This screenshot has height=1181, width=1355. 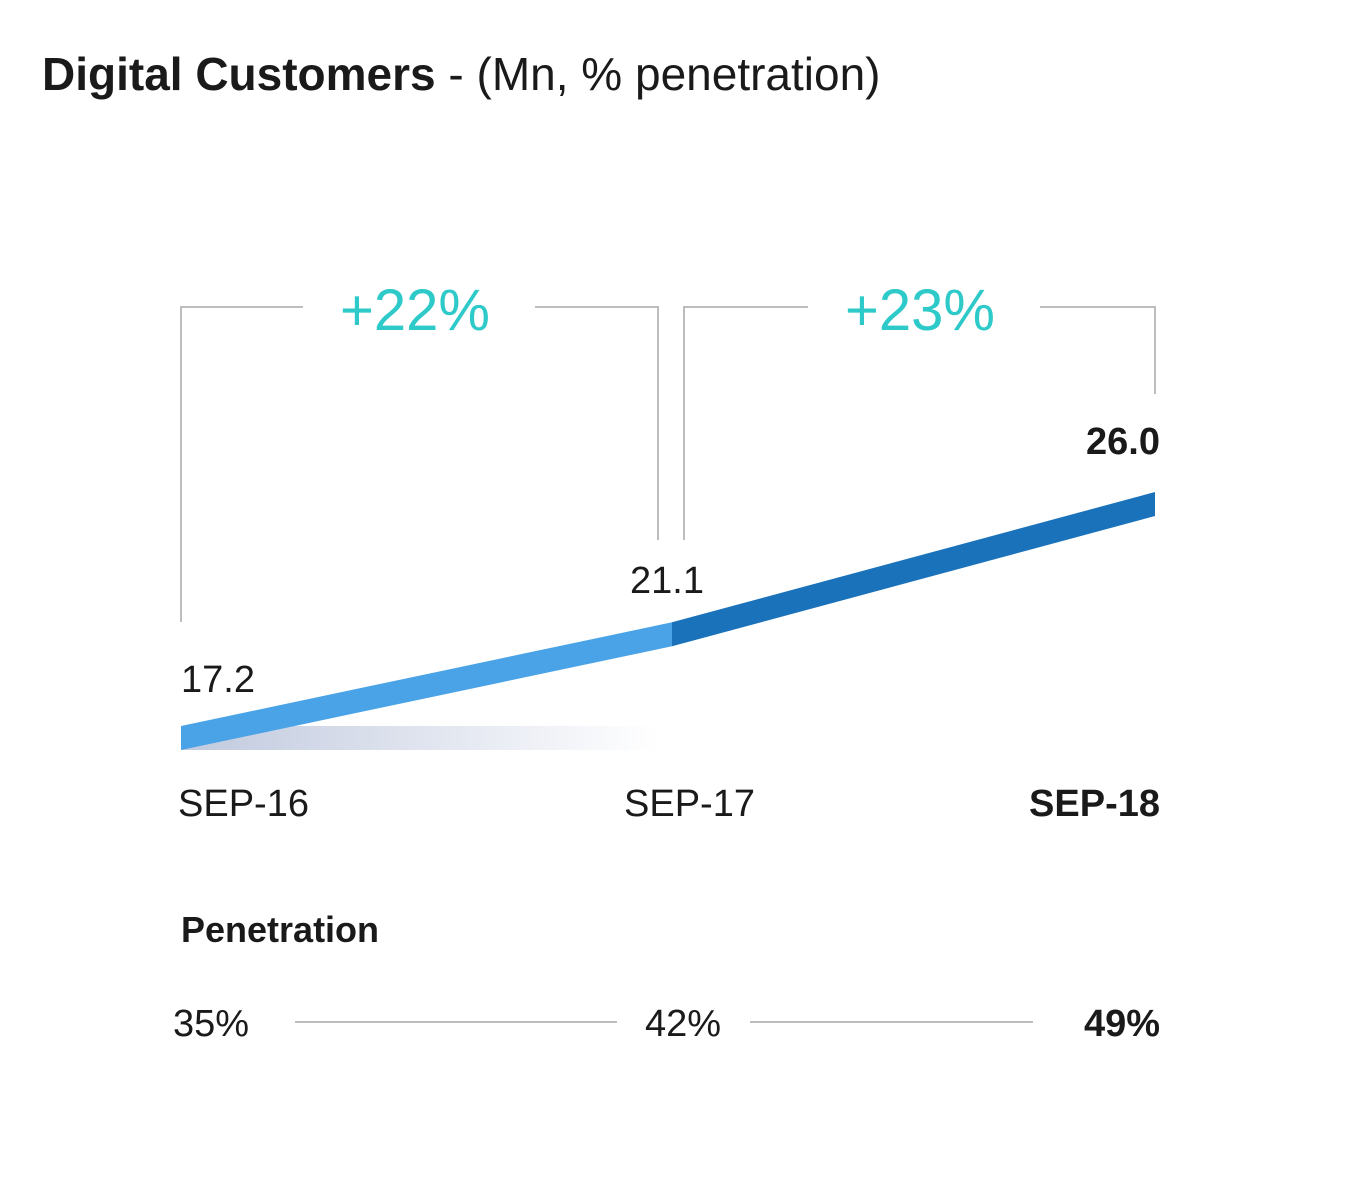 I want to click on value-label-2: 21.1, so click(x=667, y=581).